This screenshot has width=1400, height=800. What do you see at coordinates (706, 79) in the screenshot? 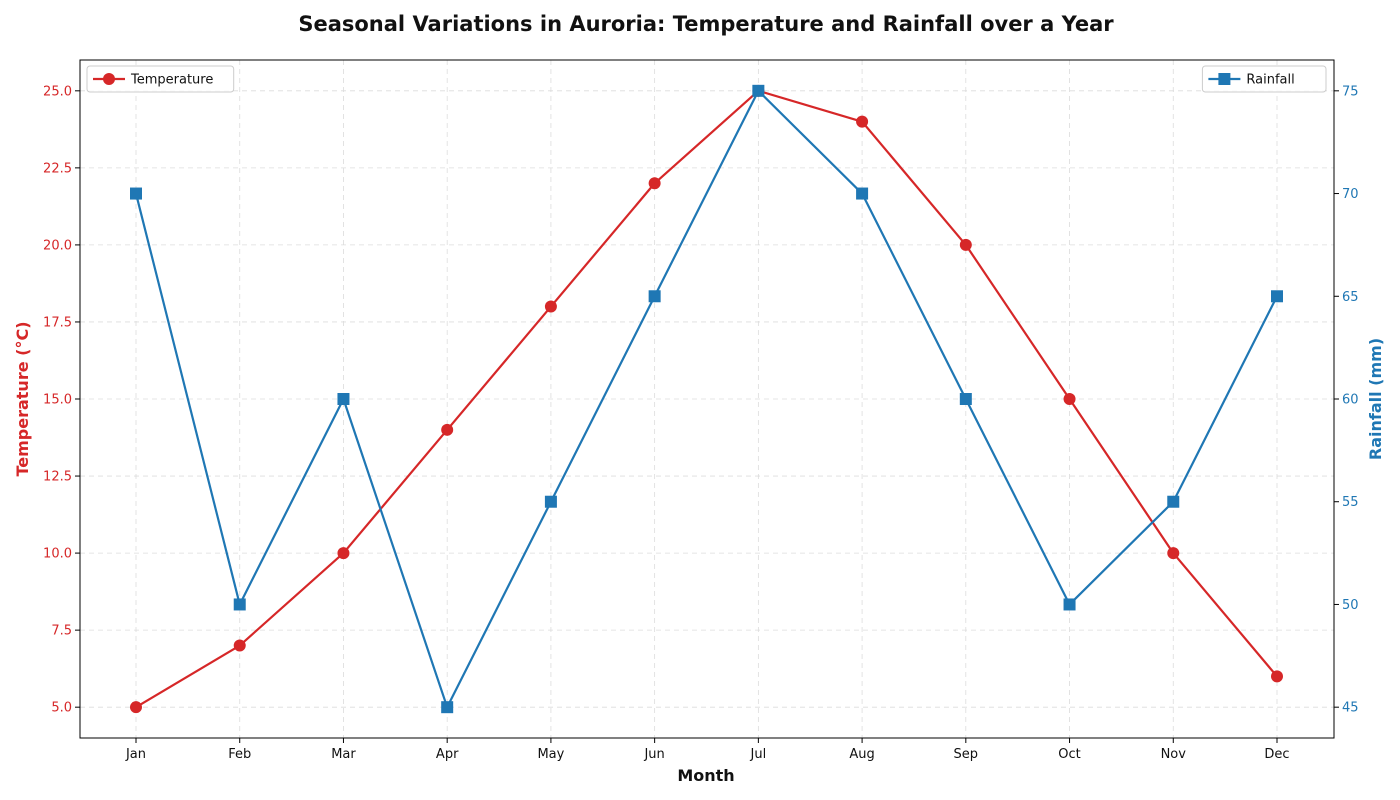
I see `legends: Temperature Rainfall` at bounding box center [706, 79].